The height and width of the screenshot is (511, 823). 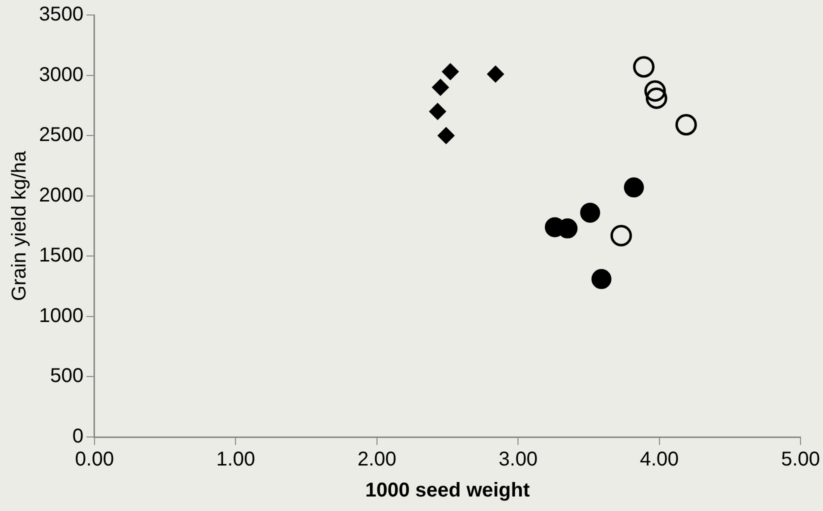 I want to click on y-tick-label: 2000, so click(x=61, y=195).